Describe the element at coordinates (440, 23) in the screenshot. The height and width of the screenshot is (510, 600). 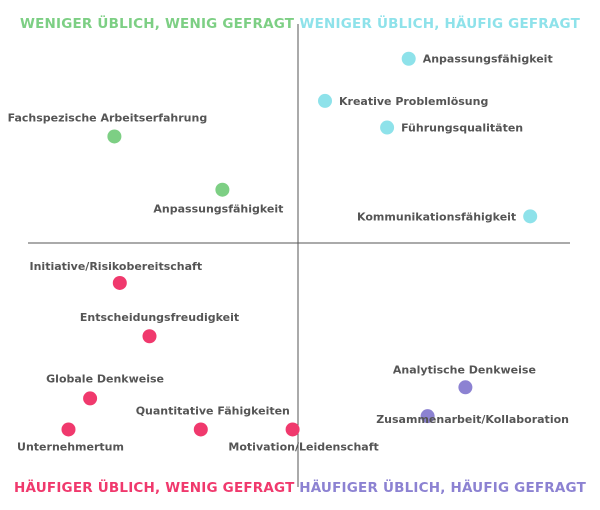
I see `quadrant-title-top-right: WENIGER ÜBLICH, HÄUFIG GEFRAGT` at that location.